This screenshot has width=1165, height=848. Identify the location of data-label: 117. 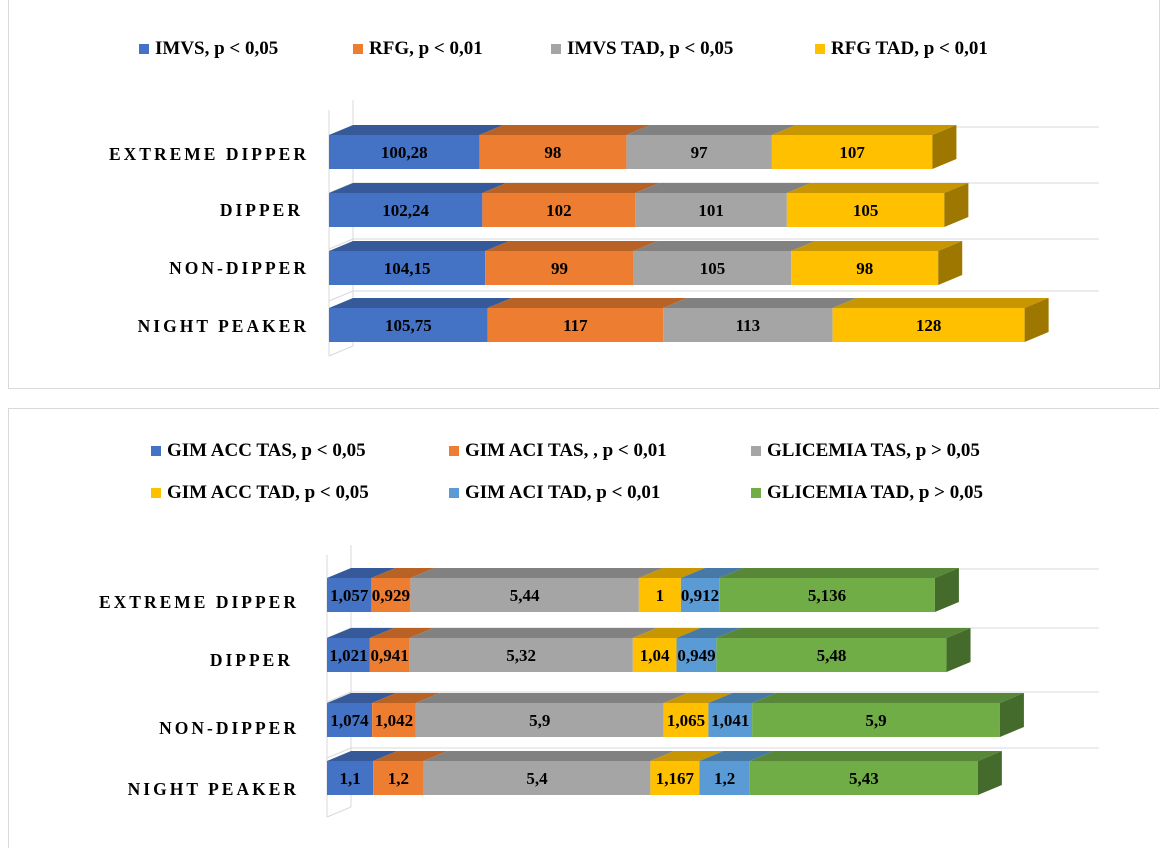
(575, 325).